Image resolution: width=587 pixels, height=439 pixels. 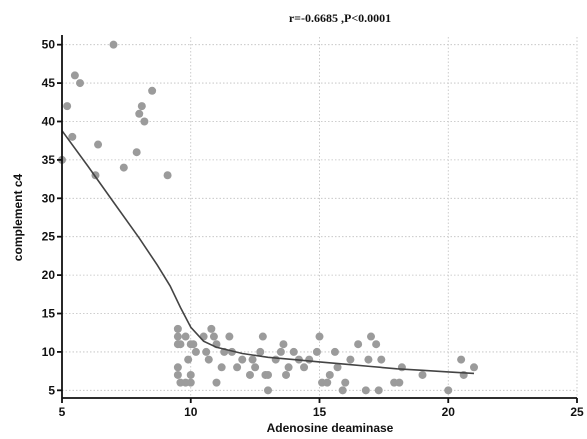 I want to click on y-tick-label: 25, so click(x=49, y=237).